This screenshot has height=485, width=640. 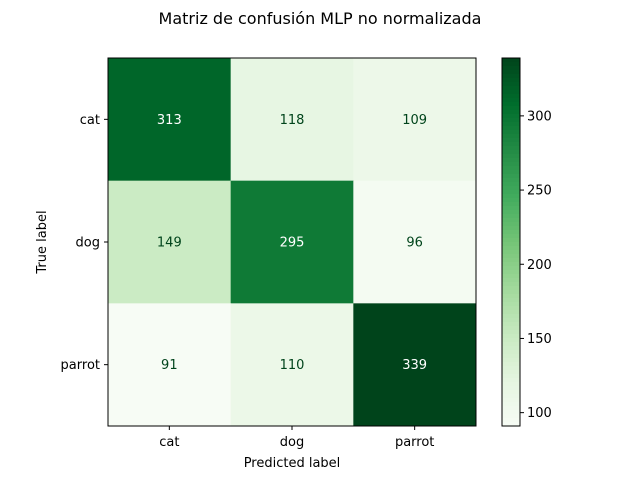 What do you see at coordinates (526, 242) in the screenshot?
I see `colorbar: 100 150 200 250 300` at bounding box center [526, 242].